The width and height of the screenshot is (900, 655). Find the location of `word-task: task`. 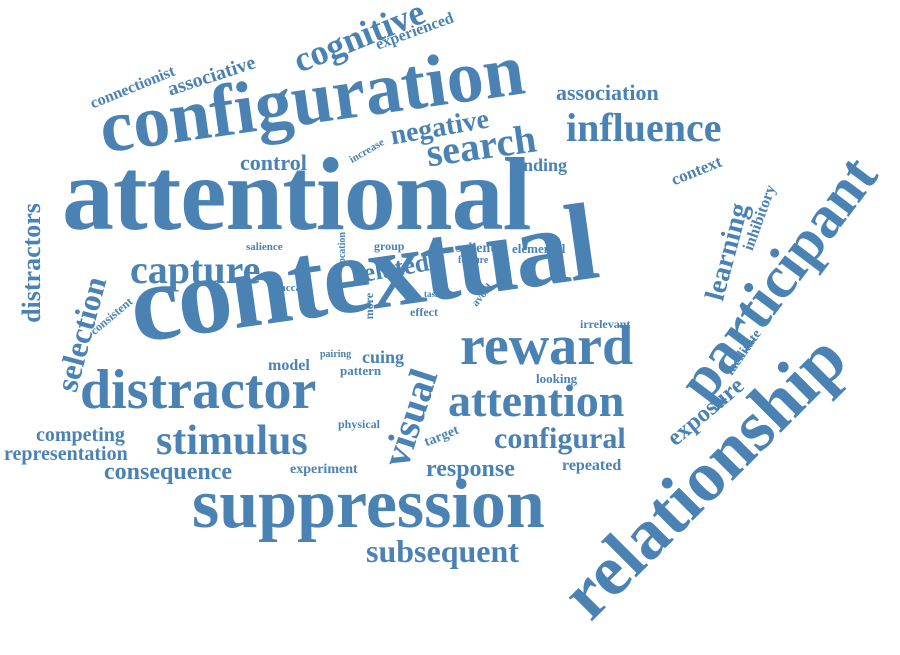

word-task: task is located at coordinates (432, 294).